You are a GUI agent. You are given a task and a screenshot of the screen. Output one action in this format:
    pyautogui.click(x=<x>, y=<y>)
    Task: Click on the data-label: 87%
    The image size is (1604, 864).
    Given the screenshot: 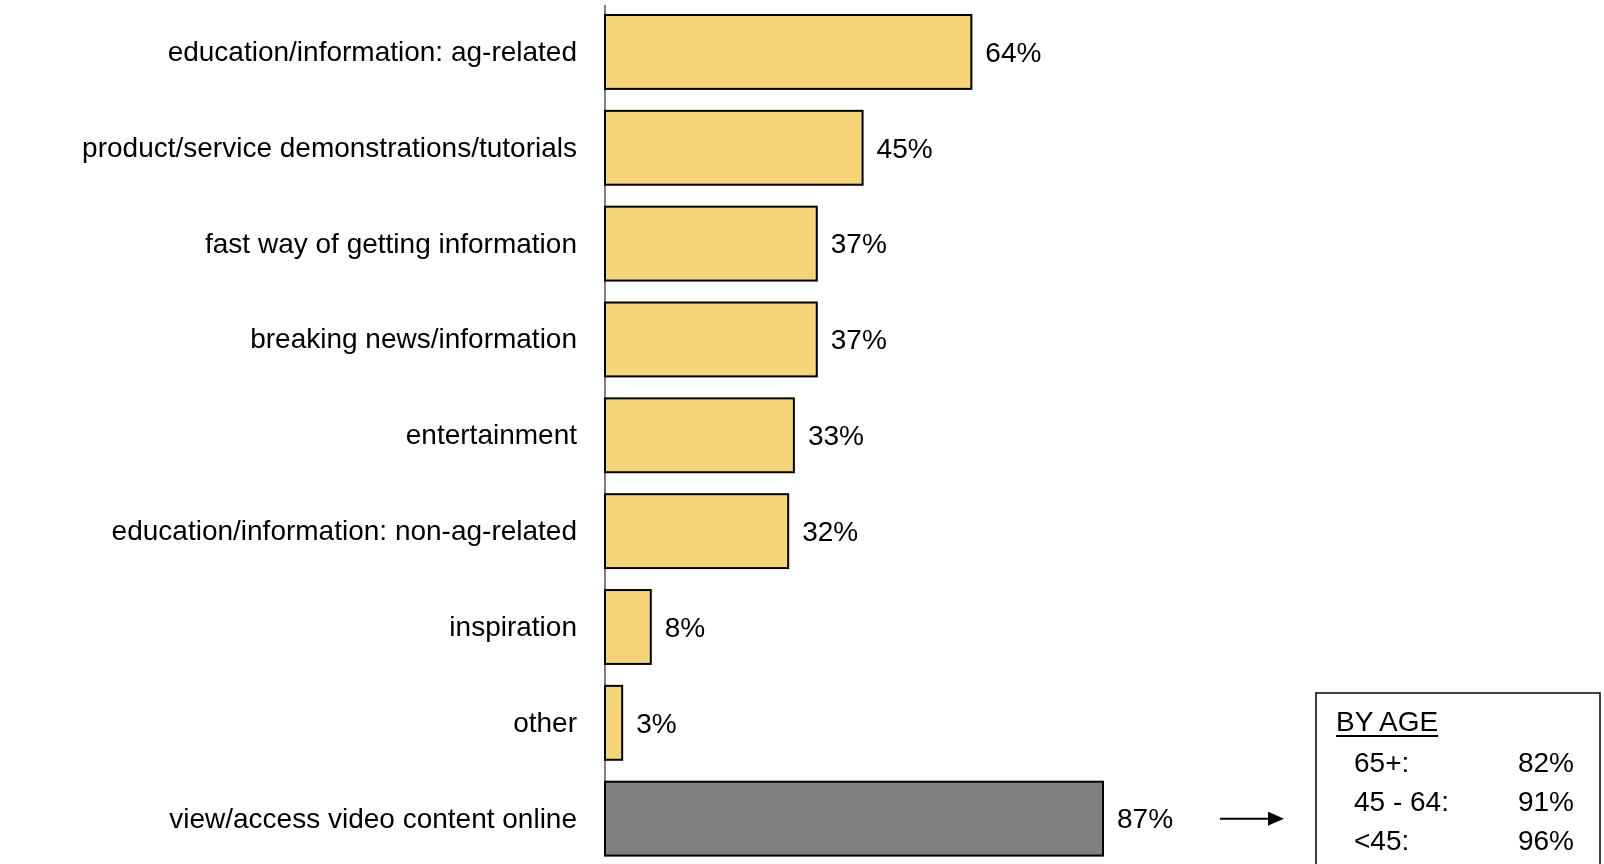 What is the action you would take?
    pyautogui.click(x=1145, y=819)
    